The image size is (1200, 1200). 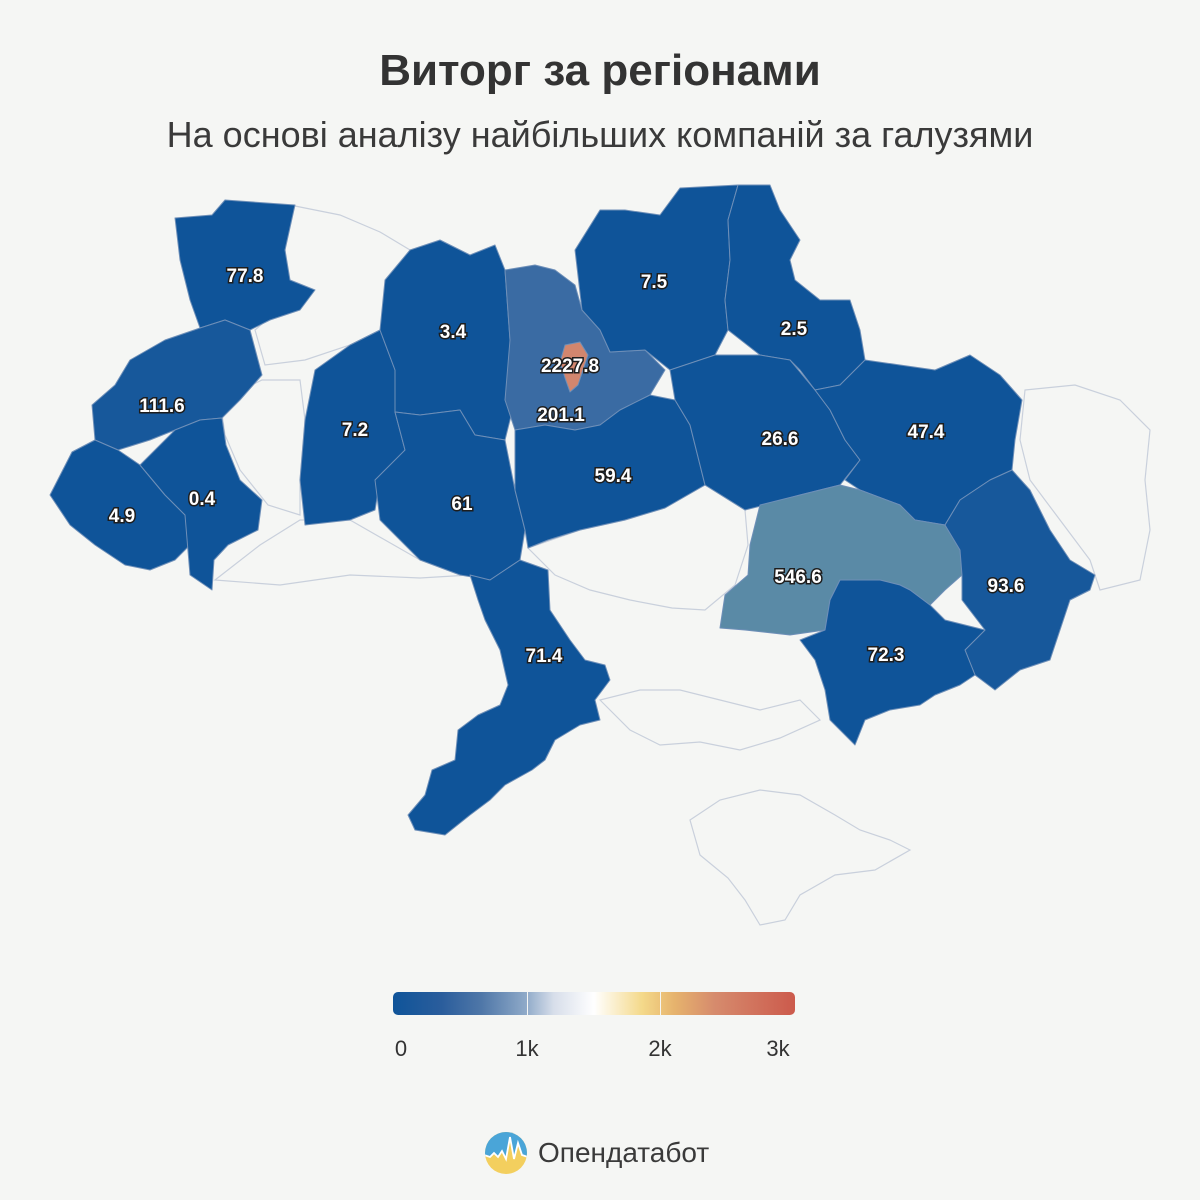 I want to click on brand: Опендатабот, so click(x=596, y=1153).